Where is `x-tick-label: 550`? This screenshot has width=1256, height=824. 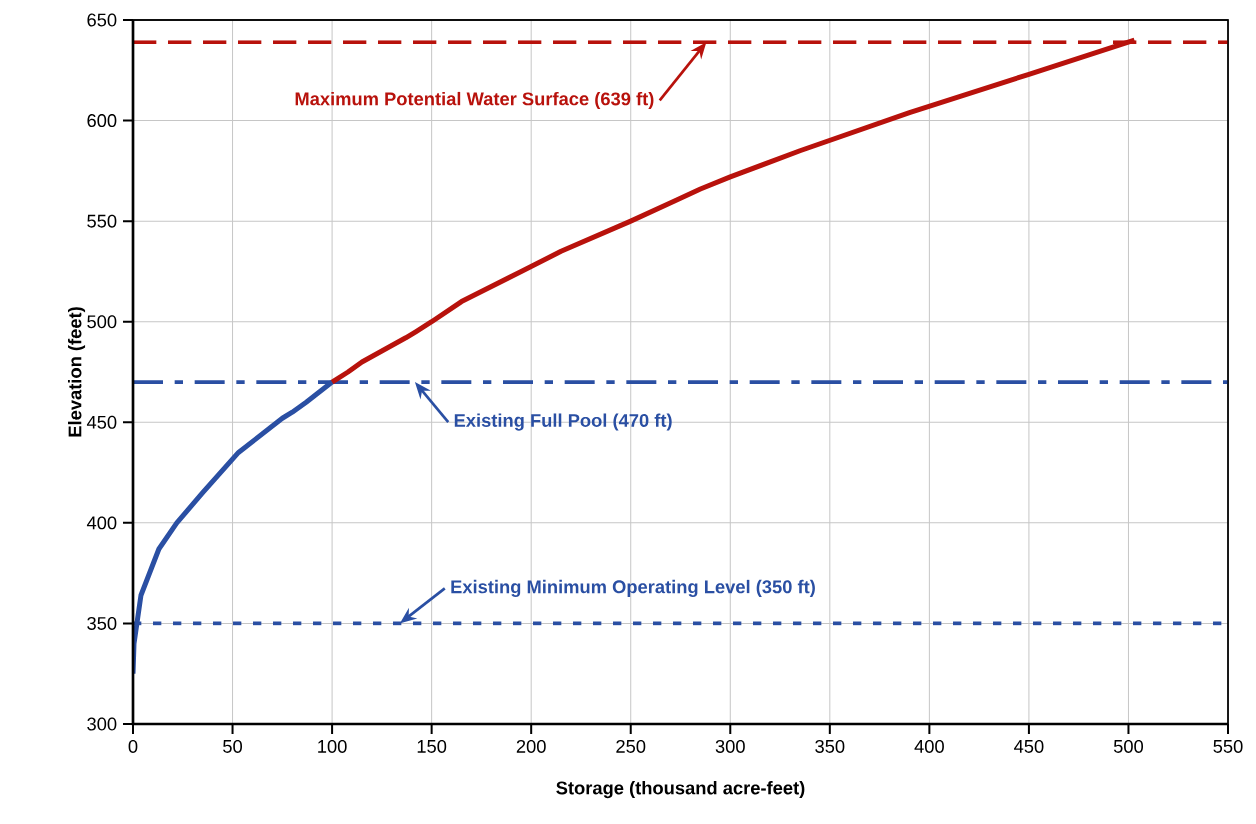 x-tick-label: 550 is located at coordinates (1228, 746).